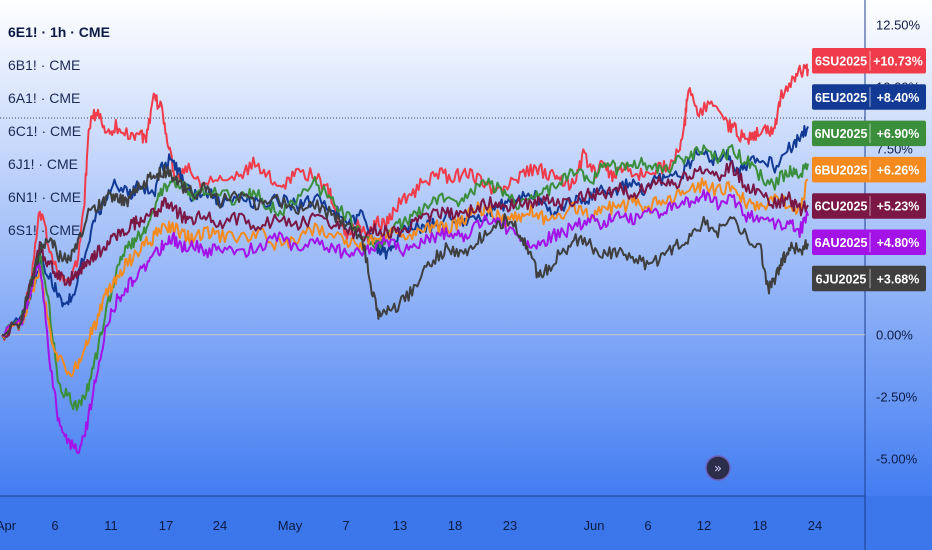 The height and width of the screenshot is (550, 932). What do you see at coordinates (45, 197) in the screenshot?
I see `legend-symbol-6n1: 6N1! · CME` at bounding box center [45, 197].